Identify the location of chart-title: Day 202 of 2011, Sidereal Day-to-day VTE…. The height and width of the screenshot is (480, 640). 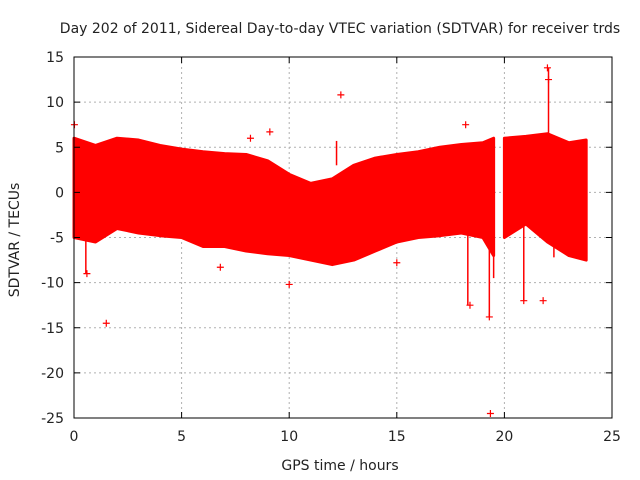
(340, 29).